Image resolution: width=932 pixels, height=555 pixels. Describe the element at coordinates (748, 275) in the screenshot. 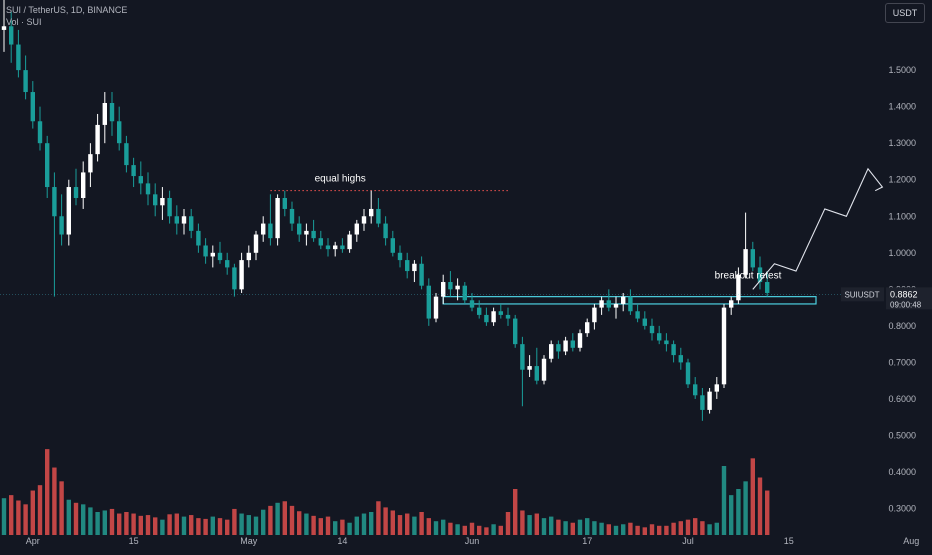

I see `breakout-retest-label: breakout retest` at that location.